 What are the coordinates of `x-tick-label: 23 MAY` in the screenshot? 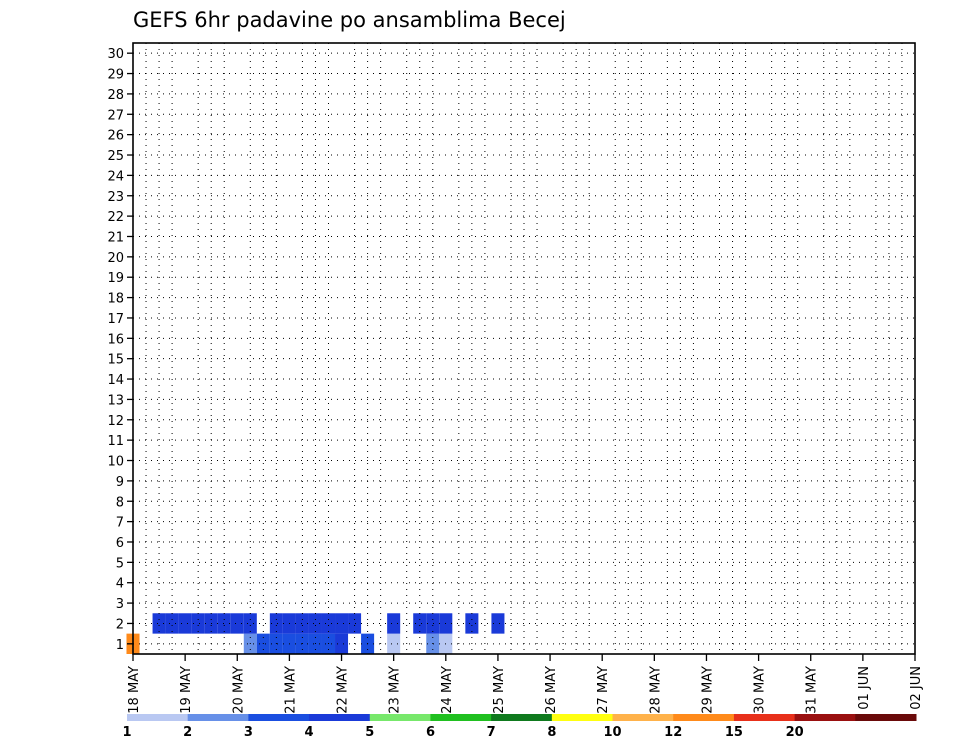 It's located at (395, 690).